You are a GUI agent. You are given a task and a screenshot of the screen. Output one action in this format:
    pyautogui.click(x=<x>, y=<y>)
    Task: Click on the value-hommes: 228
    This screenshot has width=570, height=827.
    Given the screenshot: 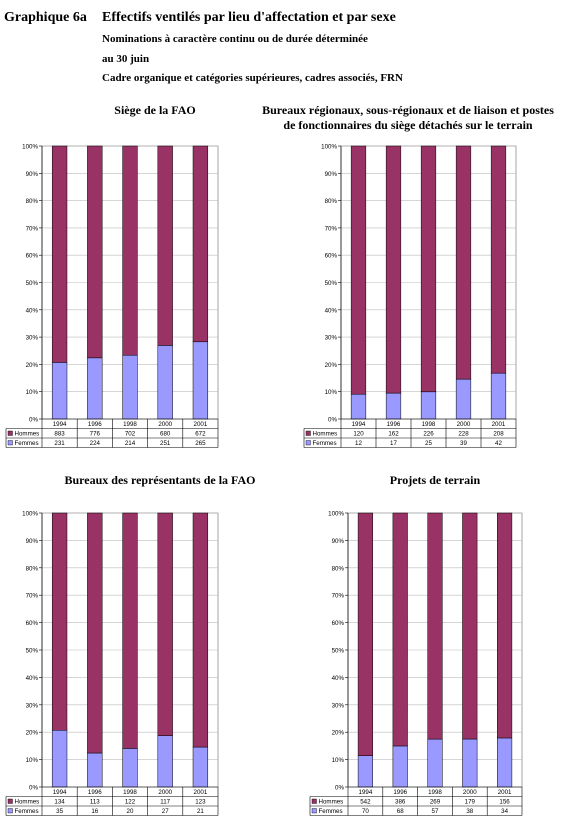 What is the action you would take?
    pyautogui.click(x=463, y=434)
    